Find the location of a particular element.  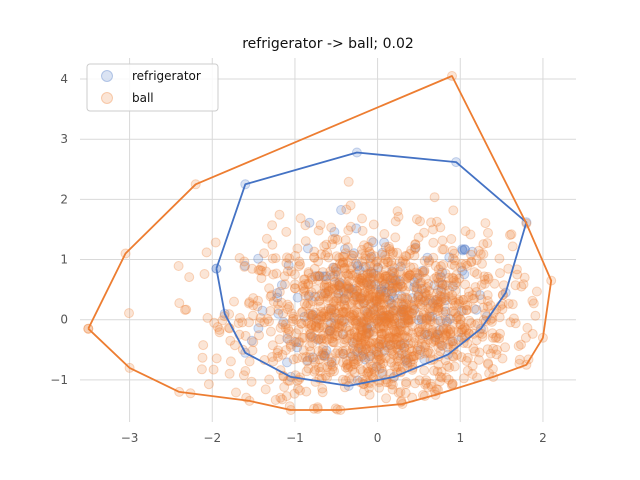

x-tick-label: −2 is located at coordinates (212, 438).